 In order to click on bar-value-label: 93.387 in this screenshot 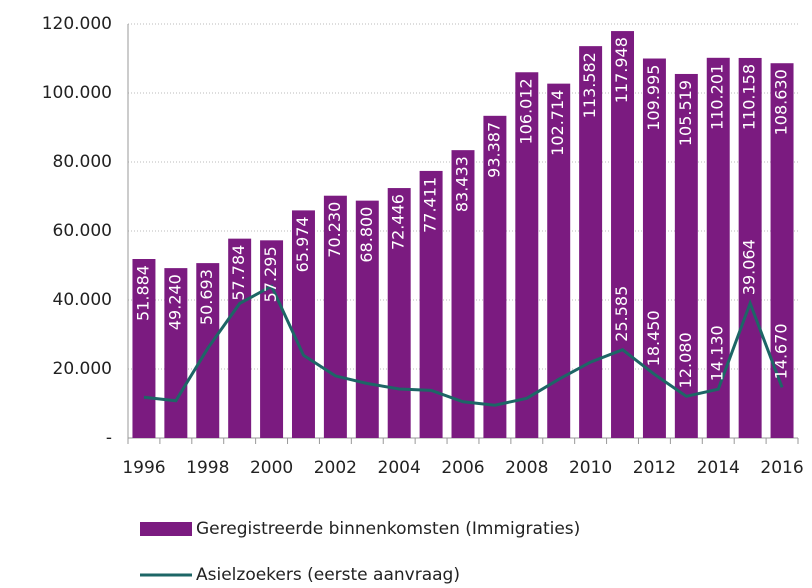, I will do `click(493, 150)`.